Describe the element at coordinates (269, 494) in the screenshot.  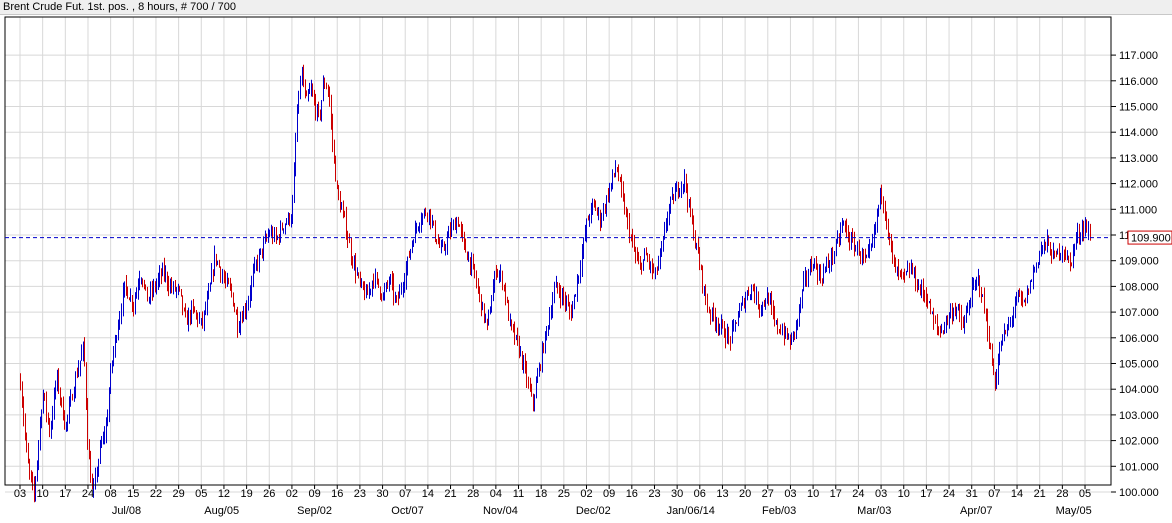
I see `x-day-label: 26` at that location.